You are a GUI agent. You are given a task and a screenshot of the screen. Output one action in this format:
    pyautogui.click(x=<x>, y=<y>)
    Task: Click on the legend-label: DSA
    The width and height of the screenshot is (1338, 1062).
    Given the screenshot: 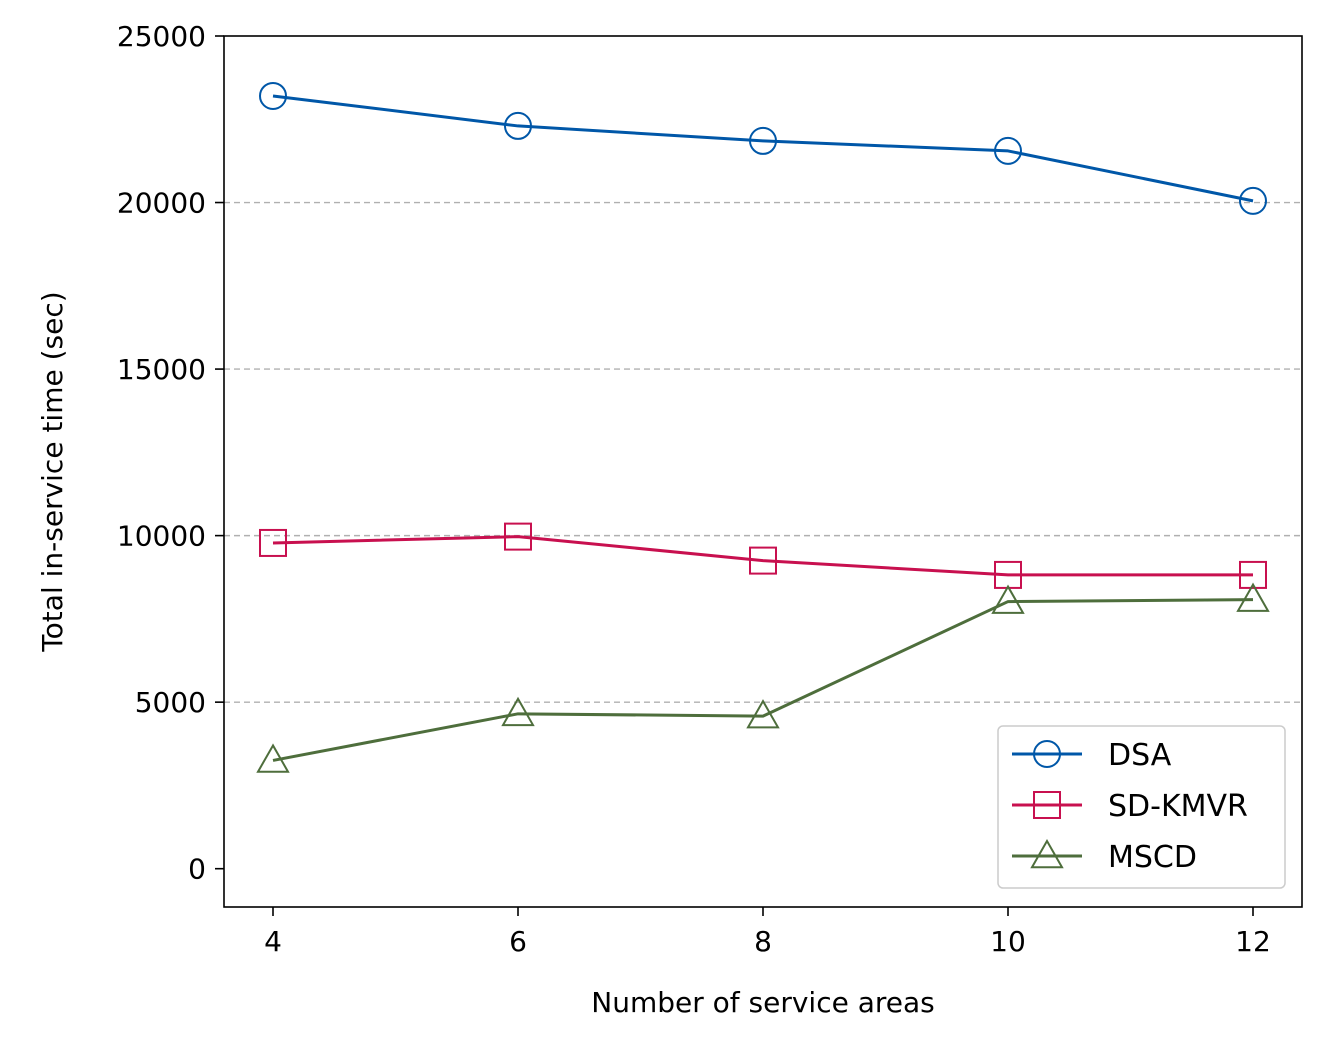 What is the action you would take?
    pyautogui.click(x=1140, y=755)
    